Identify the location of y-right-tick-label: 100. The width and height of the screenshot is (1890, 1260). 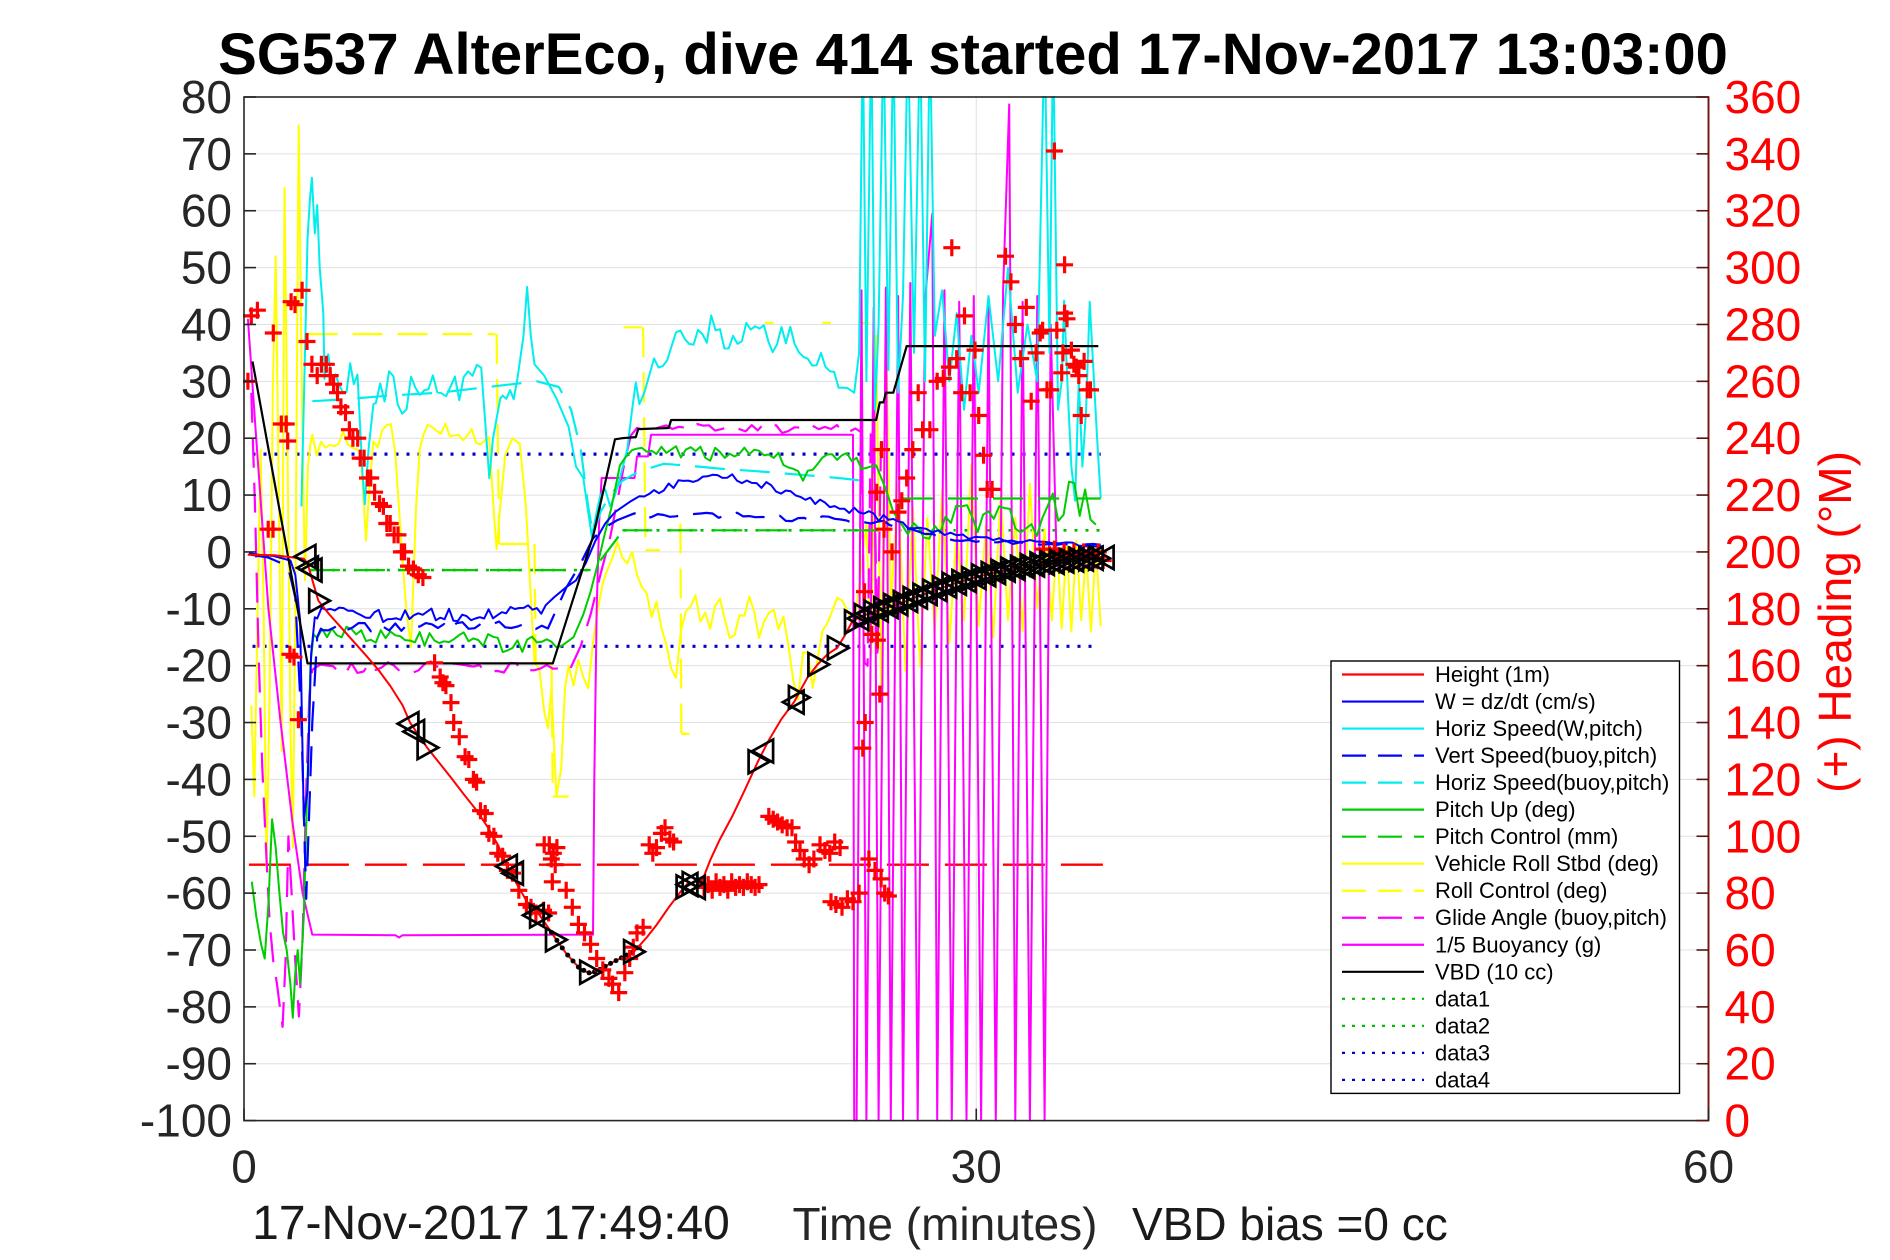
(1763, 836).